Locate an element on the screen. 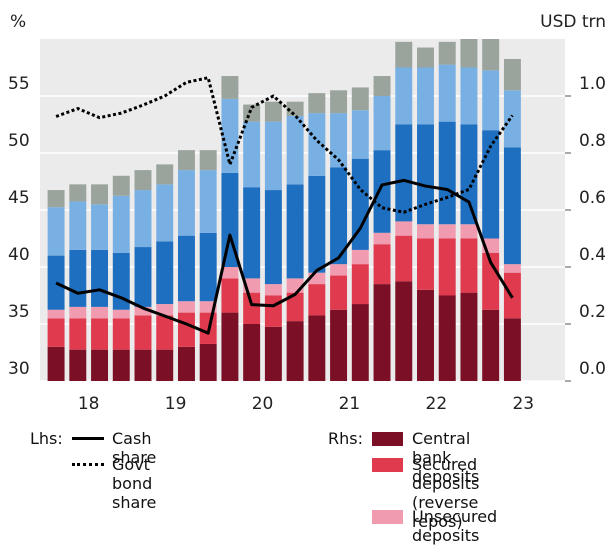 This screenshot has height=545, width=612. y2-tick-label: 0.4 is located at coordinates (592, 255).